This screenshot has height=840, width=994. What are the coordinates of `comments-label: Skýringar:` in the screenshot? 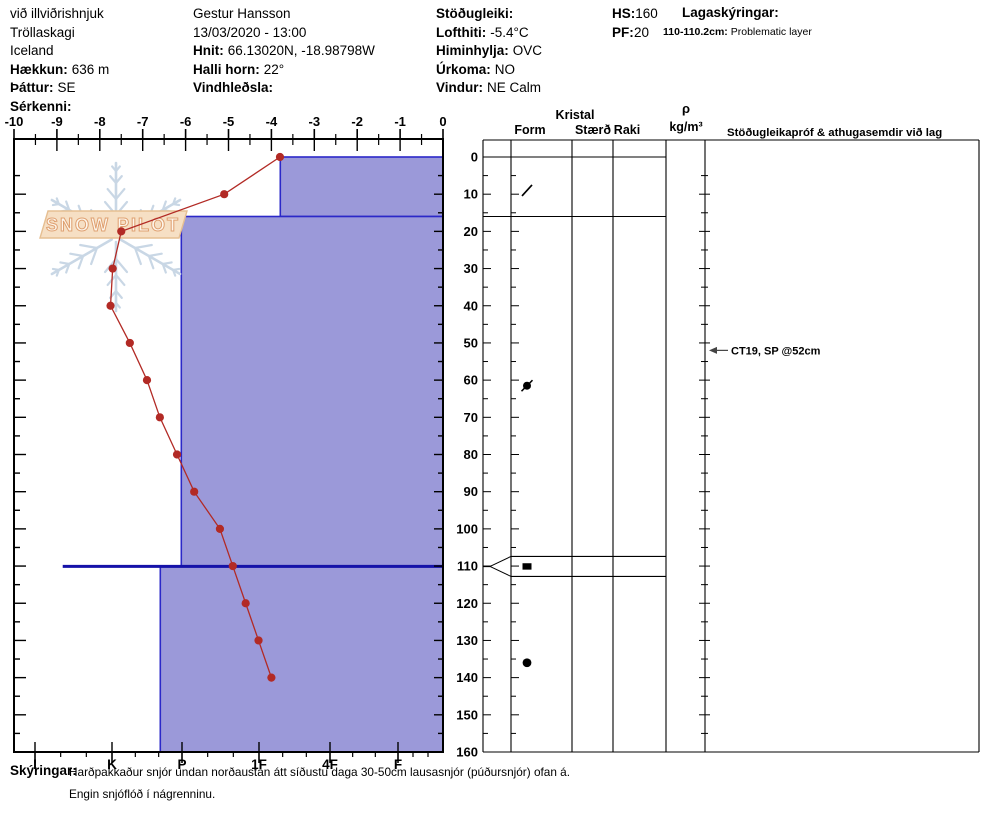 It's located at (43, 770).